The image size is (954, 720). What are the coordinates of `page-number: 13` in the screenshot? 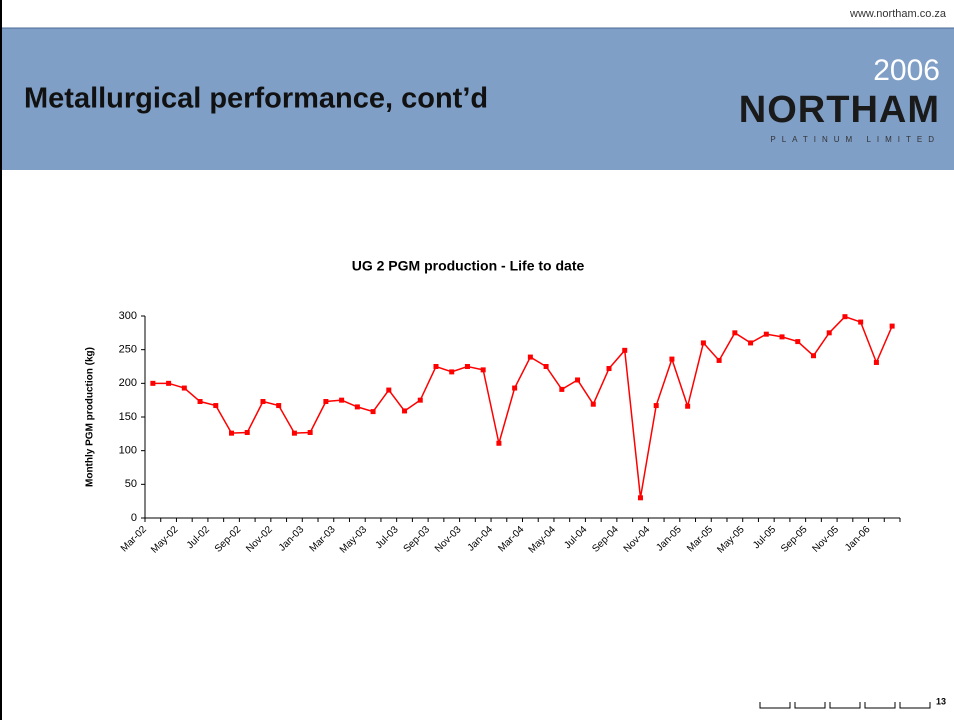 It's located at (941, 701).